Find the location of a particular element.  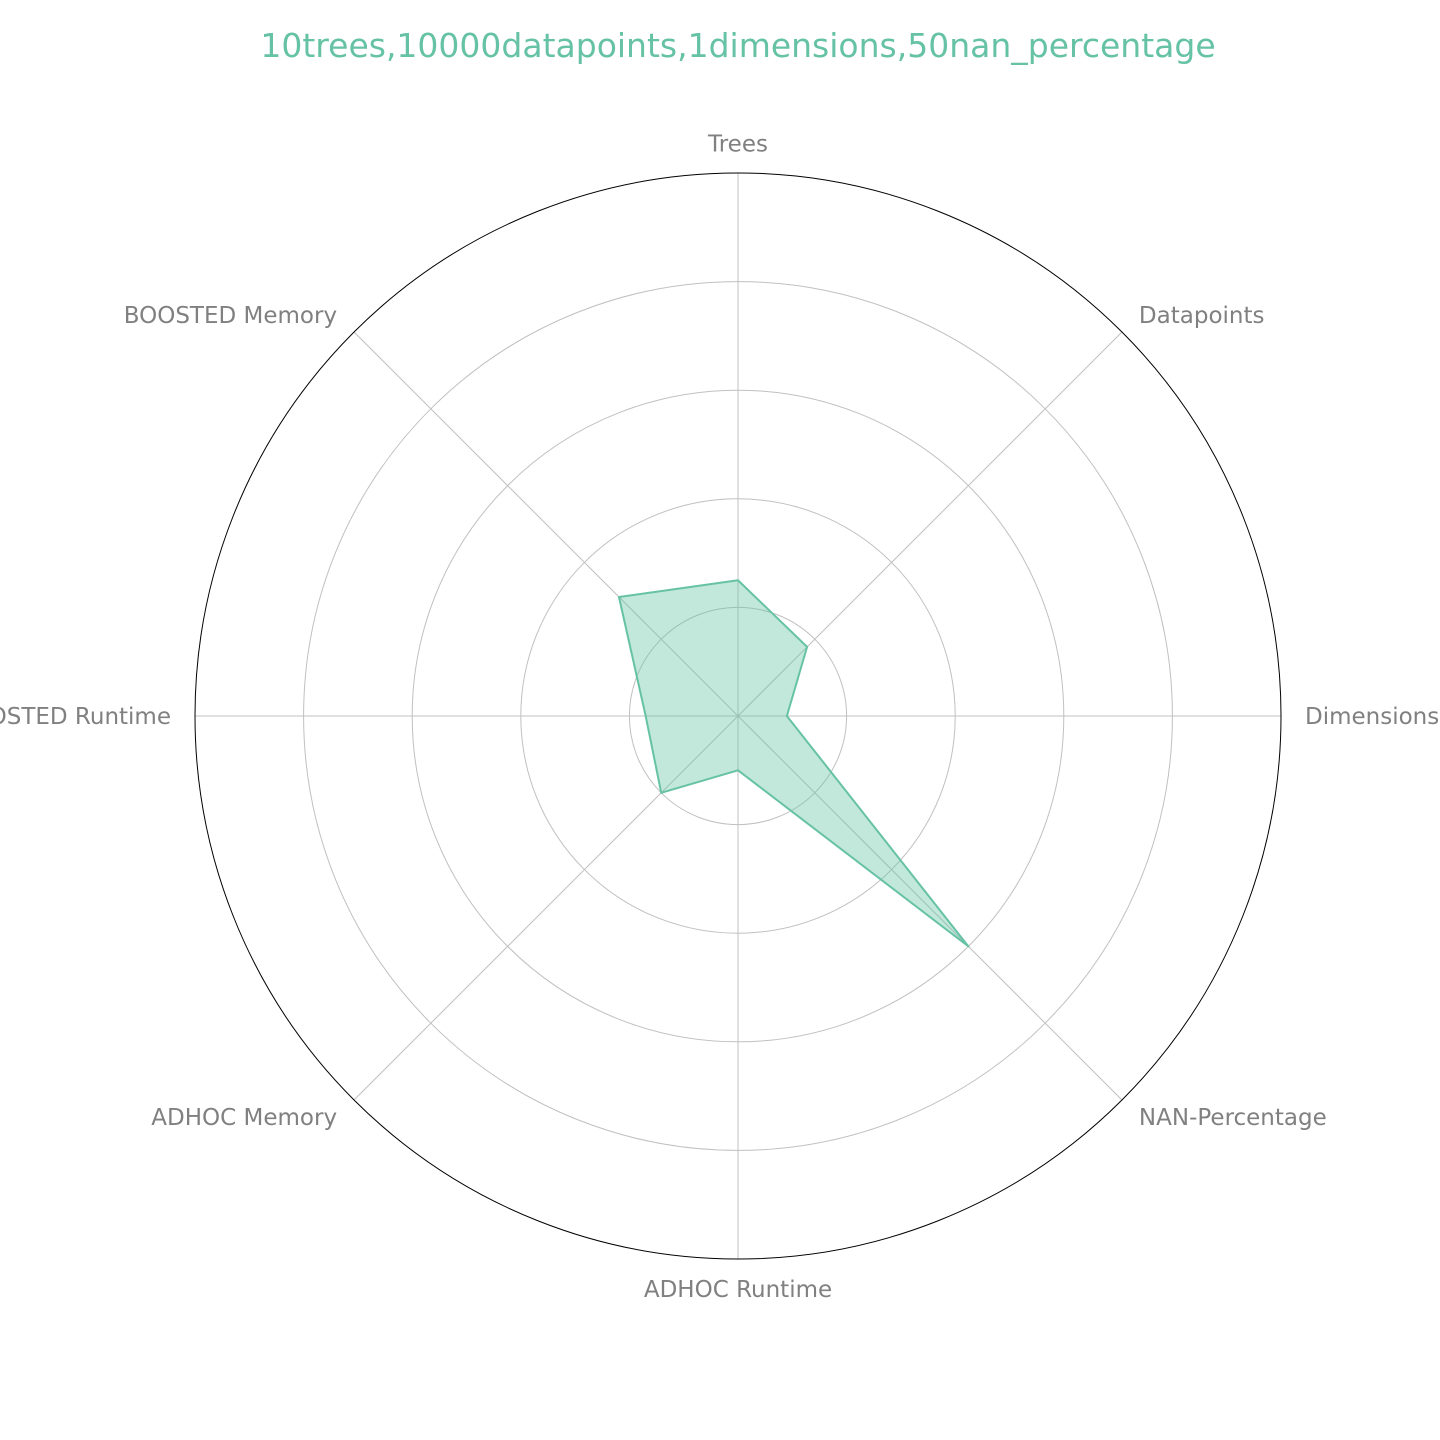

series-layer is located at coordinates (793, 763).